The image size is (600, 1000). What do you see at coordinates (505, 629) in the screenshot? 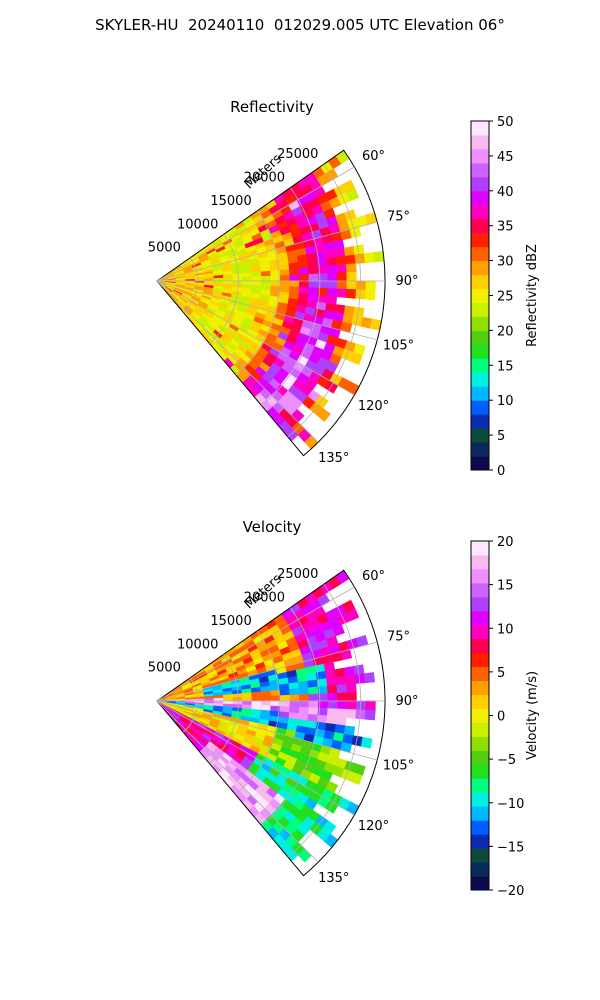
I see `colorbar-tick-label: 10` at bounding box center [505, 629].